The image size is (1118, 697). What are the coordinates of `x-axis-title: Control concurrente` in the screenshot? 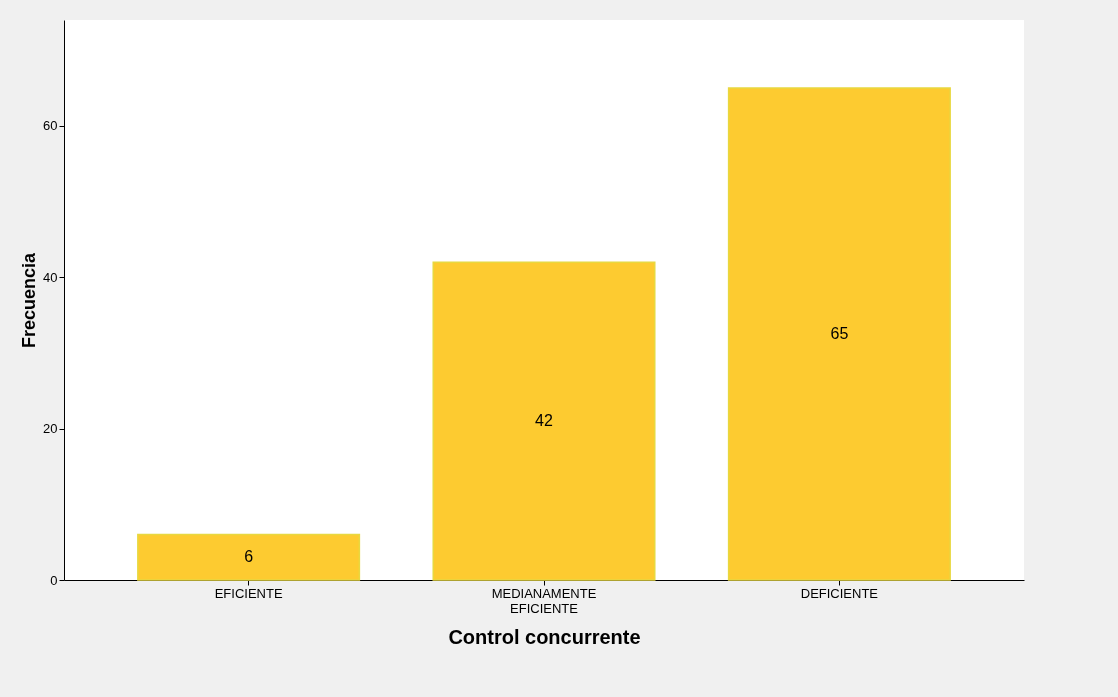 It's located at (544, 636).